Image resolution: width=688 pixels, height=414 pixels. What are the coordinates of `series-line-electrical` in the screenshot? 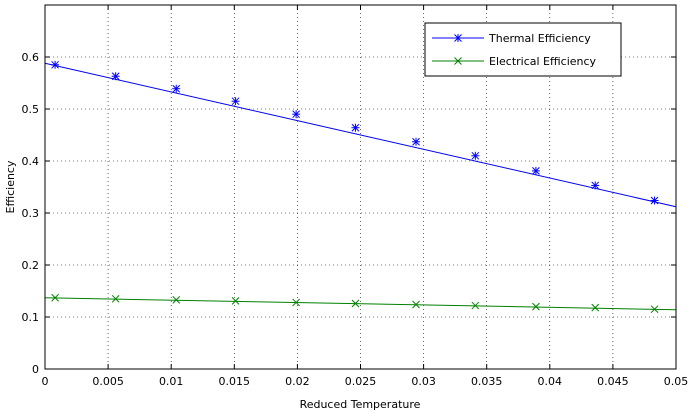 It's located at (360, 304).